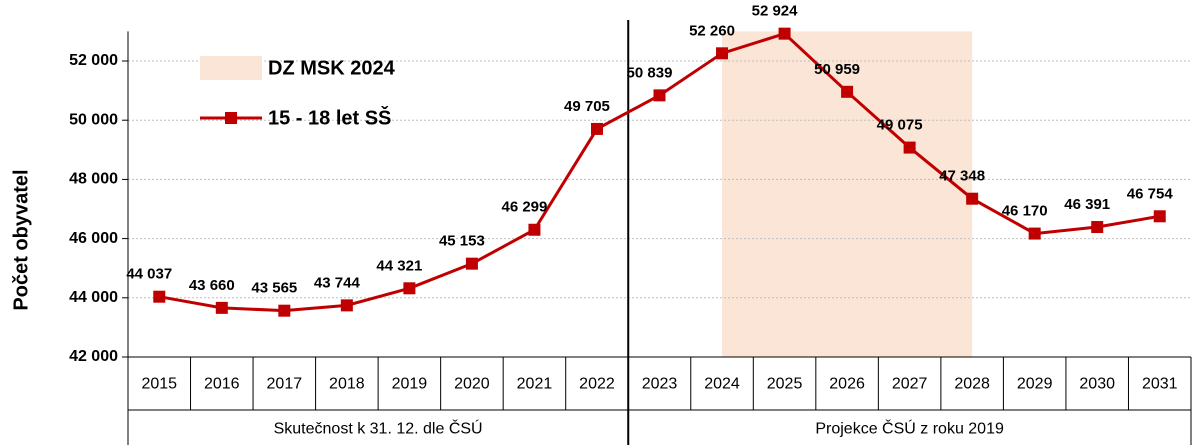 The height and width of the screenshot is (445, 1196). What do you see at coordinates (597, 384) in the screenshot?
I see `x-tick-label: 2022` at bounding box center [597, 384].